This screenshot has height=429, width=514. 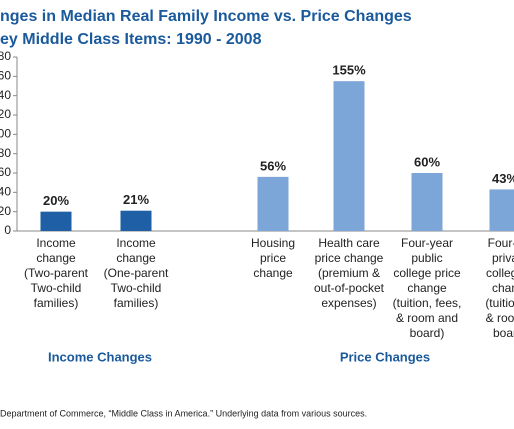 What do you see at coordinates (56, 273) in the screenshot?
I see `x-tick-label: (Two-parent` at bounding box center [56, 273].